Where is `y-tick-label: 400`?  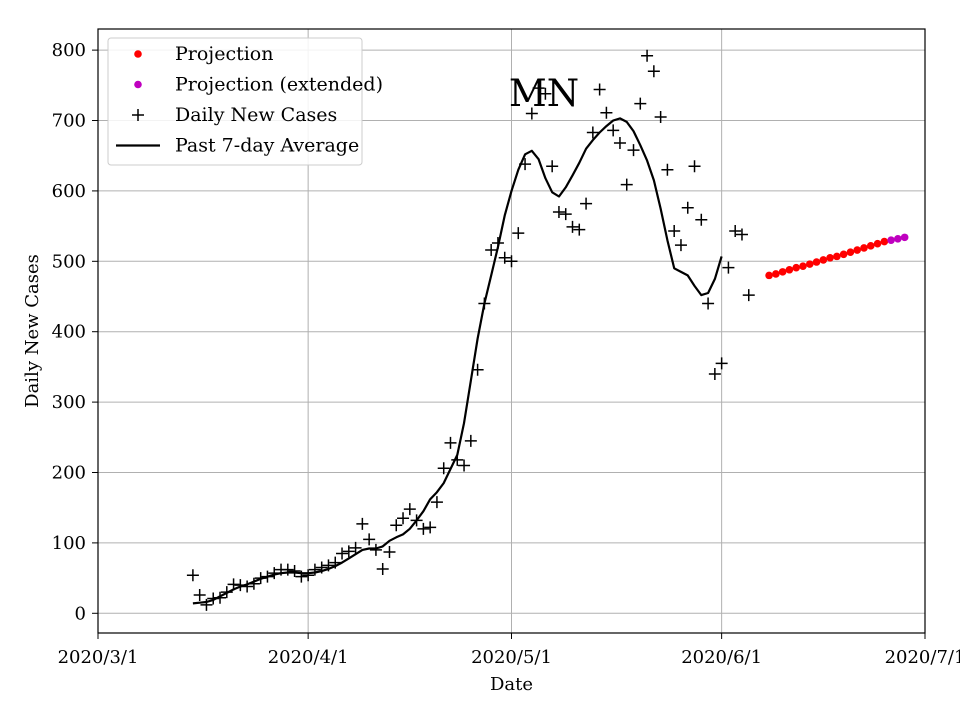 y-tick-label: 400 is located at coordinates (69, 332).